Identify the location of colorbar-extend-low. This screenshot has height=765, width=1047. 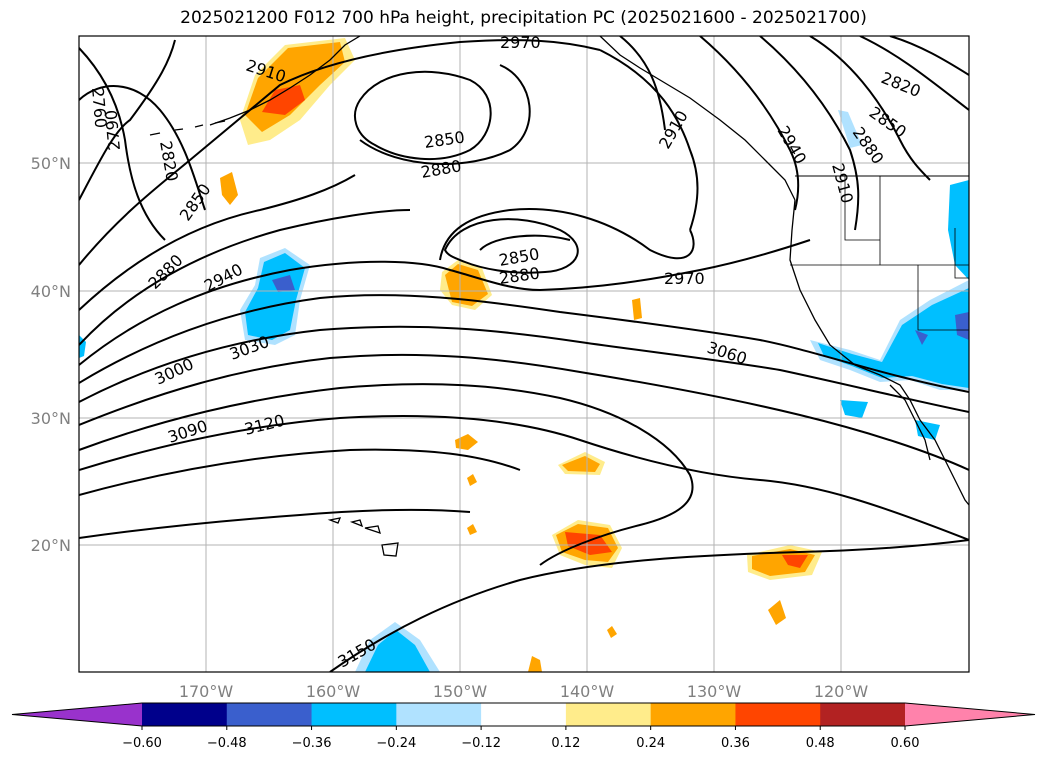
(77, 714).